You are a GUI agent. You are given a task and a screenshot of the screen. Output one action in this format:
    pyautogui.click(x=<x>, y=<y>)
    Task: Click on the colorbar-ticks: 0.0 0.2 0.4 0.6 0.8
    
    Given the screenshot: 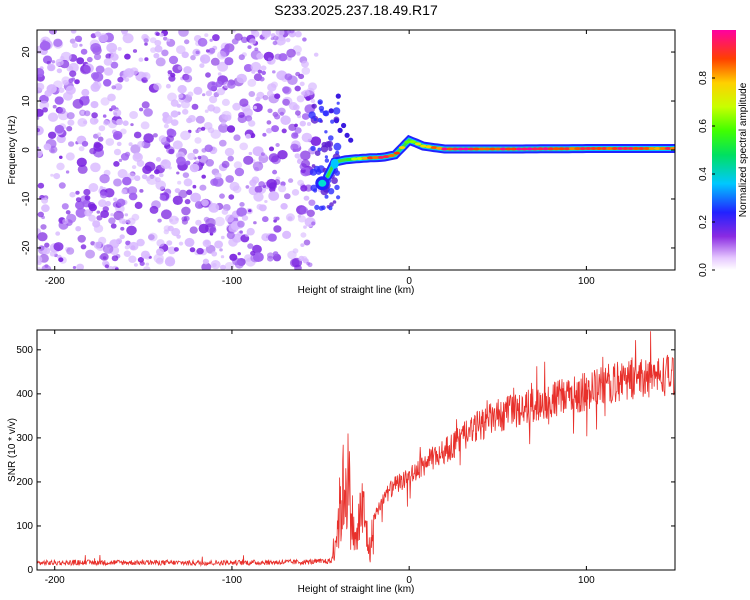 What is the action you would take?
    pyautogui.click(x=706, y=174)
    